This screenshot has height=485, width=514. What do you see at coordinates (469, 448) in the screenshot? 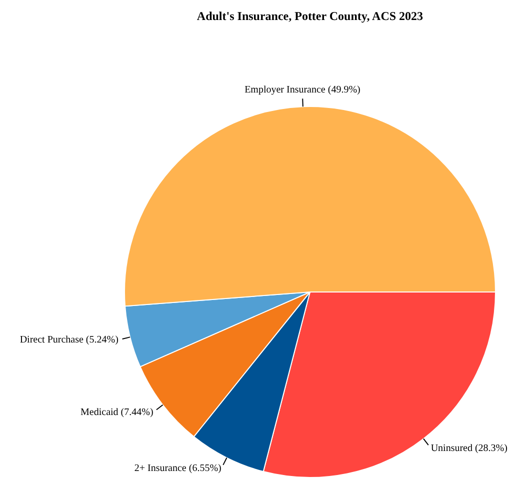
I see `slice-label: Uninsured (28.3%)` at bounding box center [469, 448].